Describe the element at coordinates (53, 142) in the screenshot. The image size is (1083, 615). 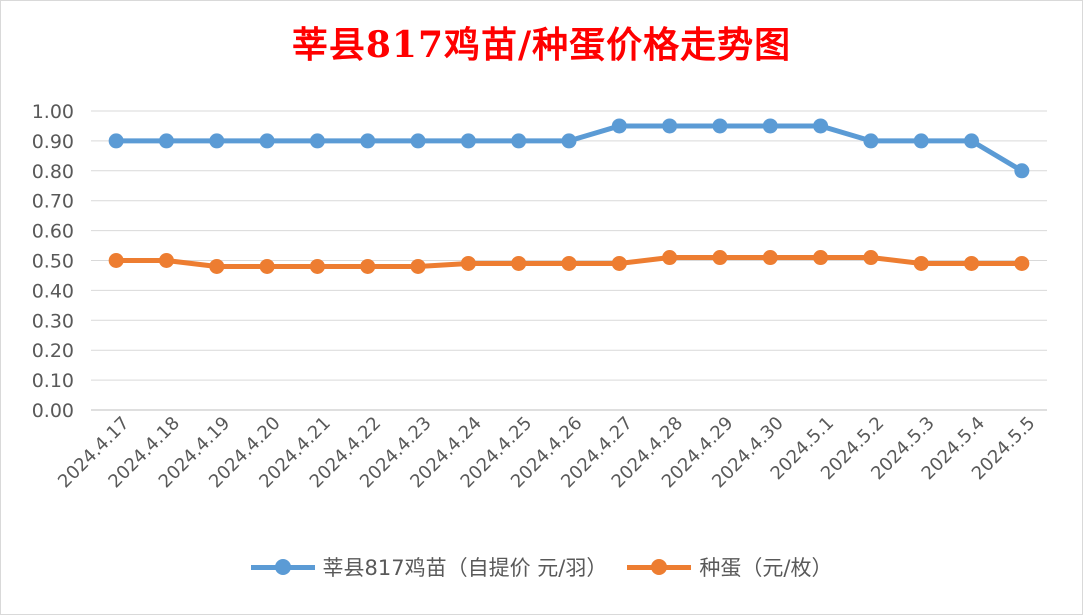
I see `y-tick-label: 0.90` at that location.